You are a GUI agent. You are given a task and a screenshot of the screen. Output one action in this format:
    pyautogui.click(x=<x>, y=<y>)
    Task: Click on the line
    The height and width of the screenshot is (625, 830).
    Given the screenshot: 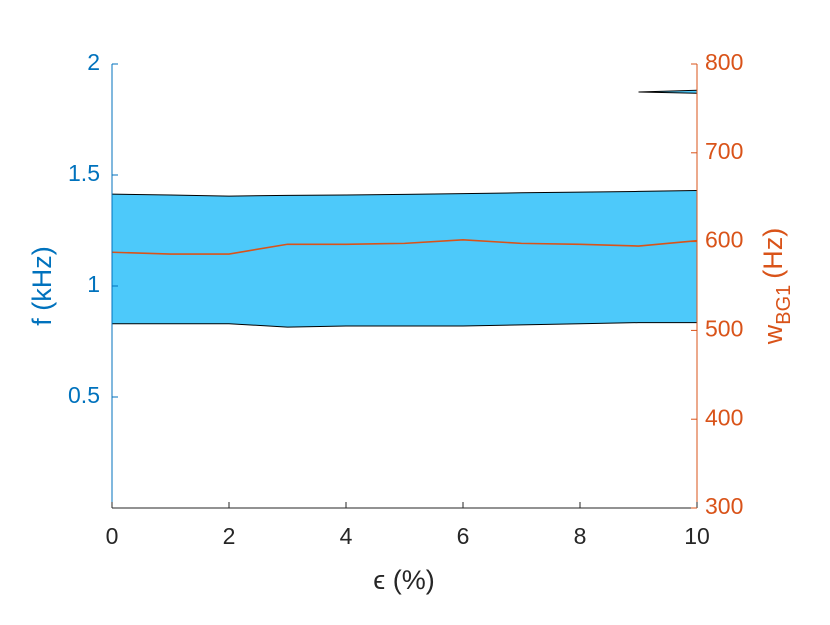 What is the action you would take?
    pyautogui.click(x=404, y=247)
    